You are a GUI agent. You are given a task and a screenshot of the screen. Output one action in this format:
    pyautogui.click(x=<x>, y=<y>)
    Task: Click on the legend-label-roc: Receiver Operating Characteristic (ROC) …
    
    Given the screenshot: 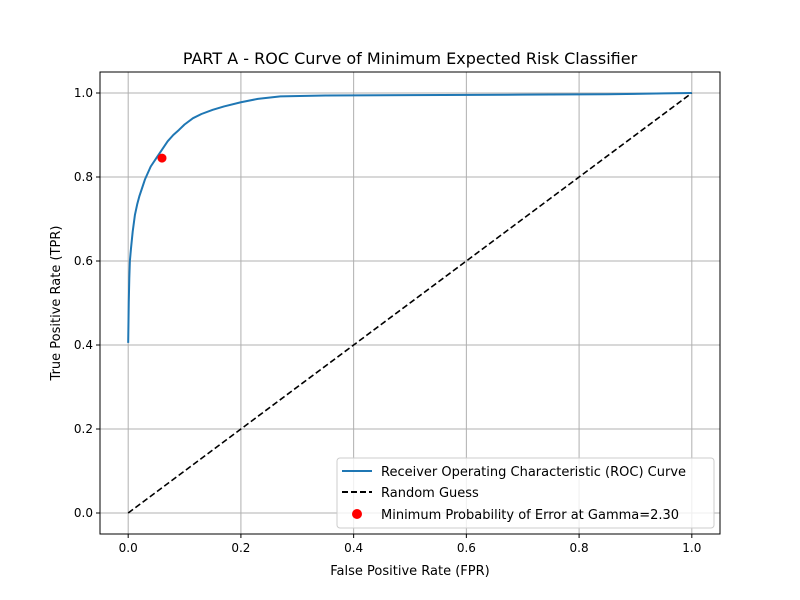 What is the action you would take?
    pyautogui.click(x=533, y=472)
    